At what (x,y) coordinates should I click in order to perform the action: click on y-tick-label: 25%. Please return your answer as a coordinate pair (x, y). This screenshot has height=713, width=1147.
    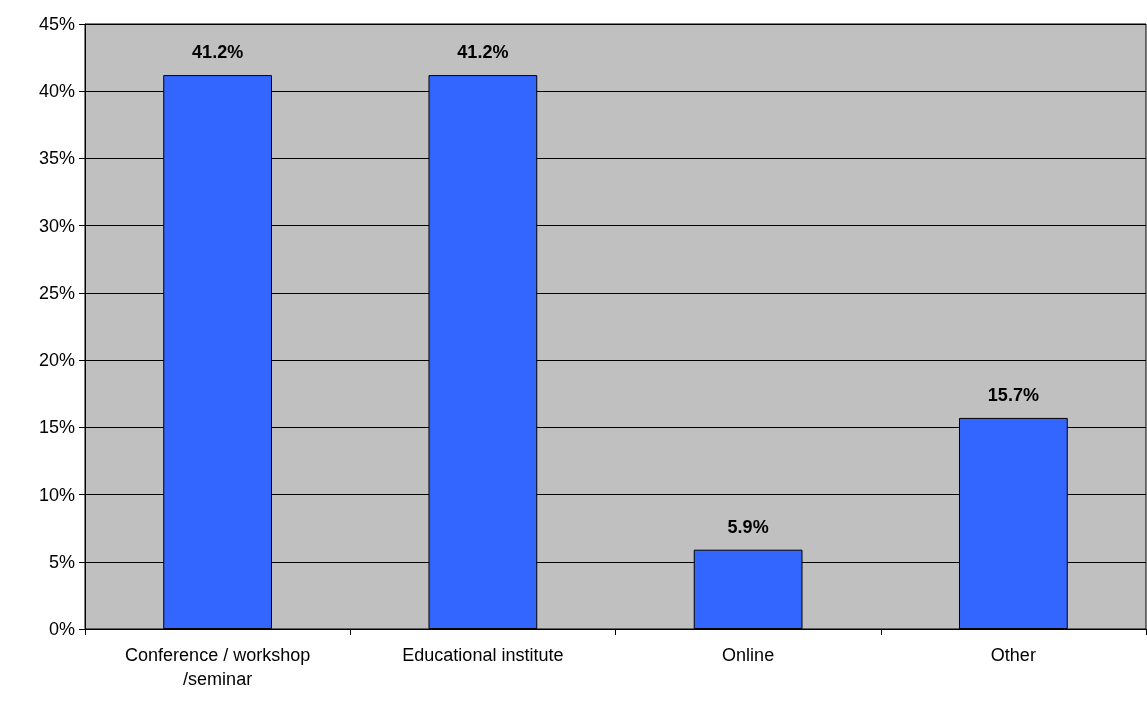
    Looking at the image, I should click on (56, 292).